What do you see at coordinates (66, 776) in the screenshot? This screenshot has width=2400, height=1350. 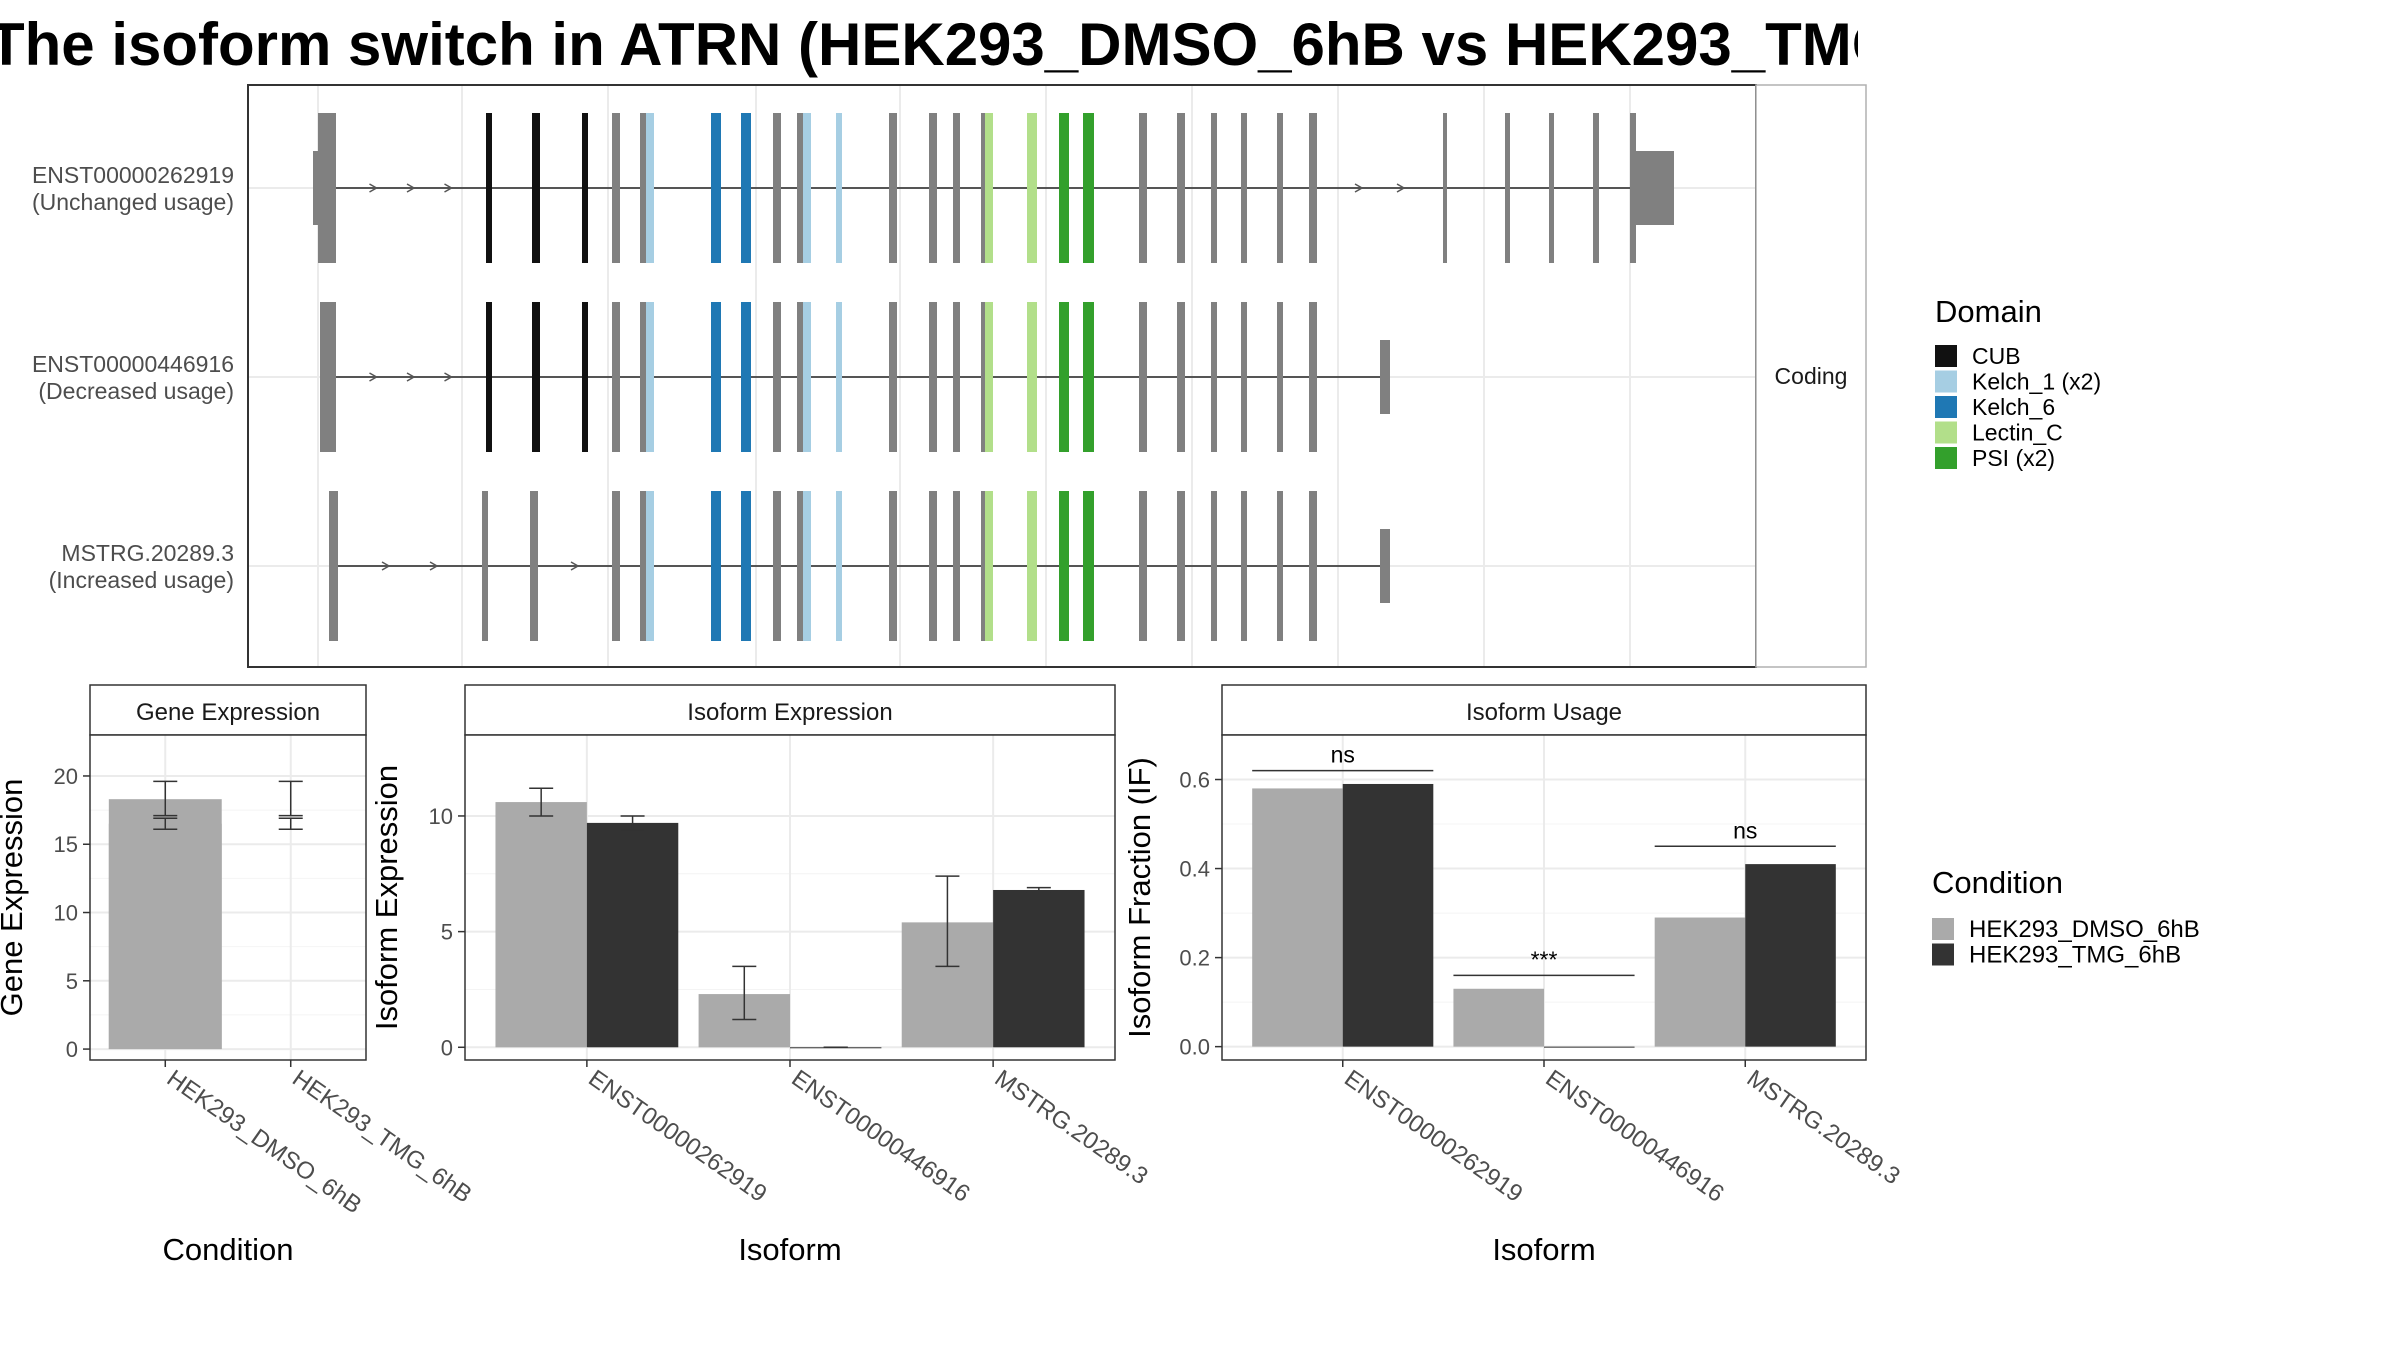 I see `y-tick-label: 20` at bounding box center [66, 776].